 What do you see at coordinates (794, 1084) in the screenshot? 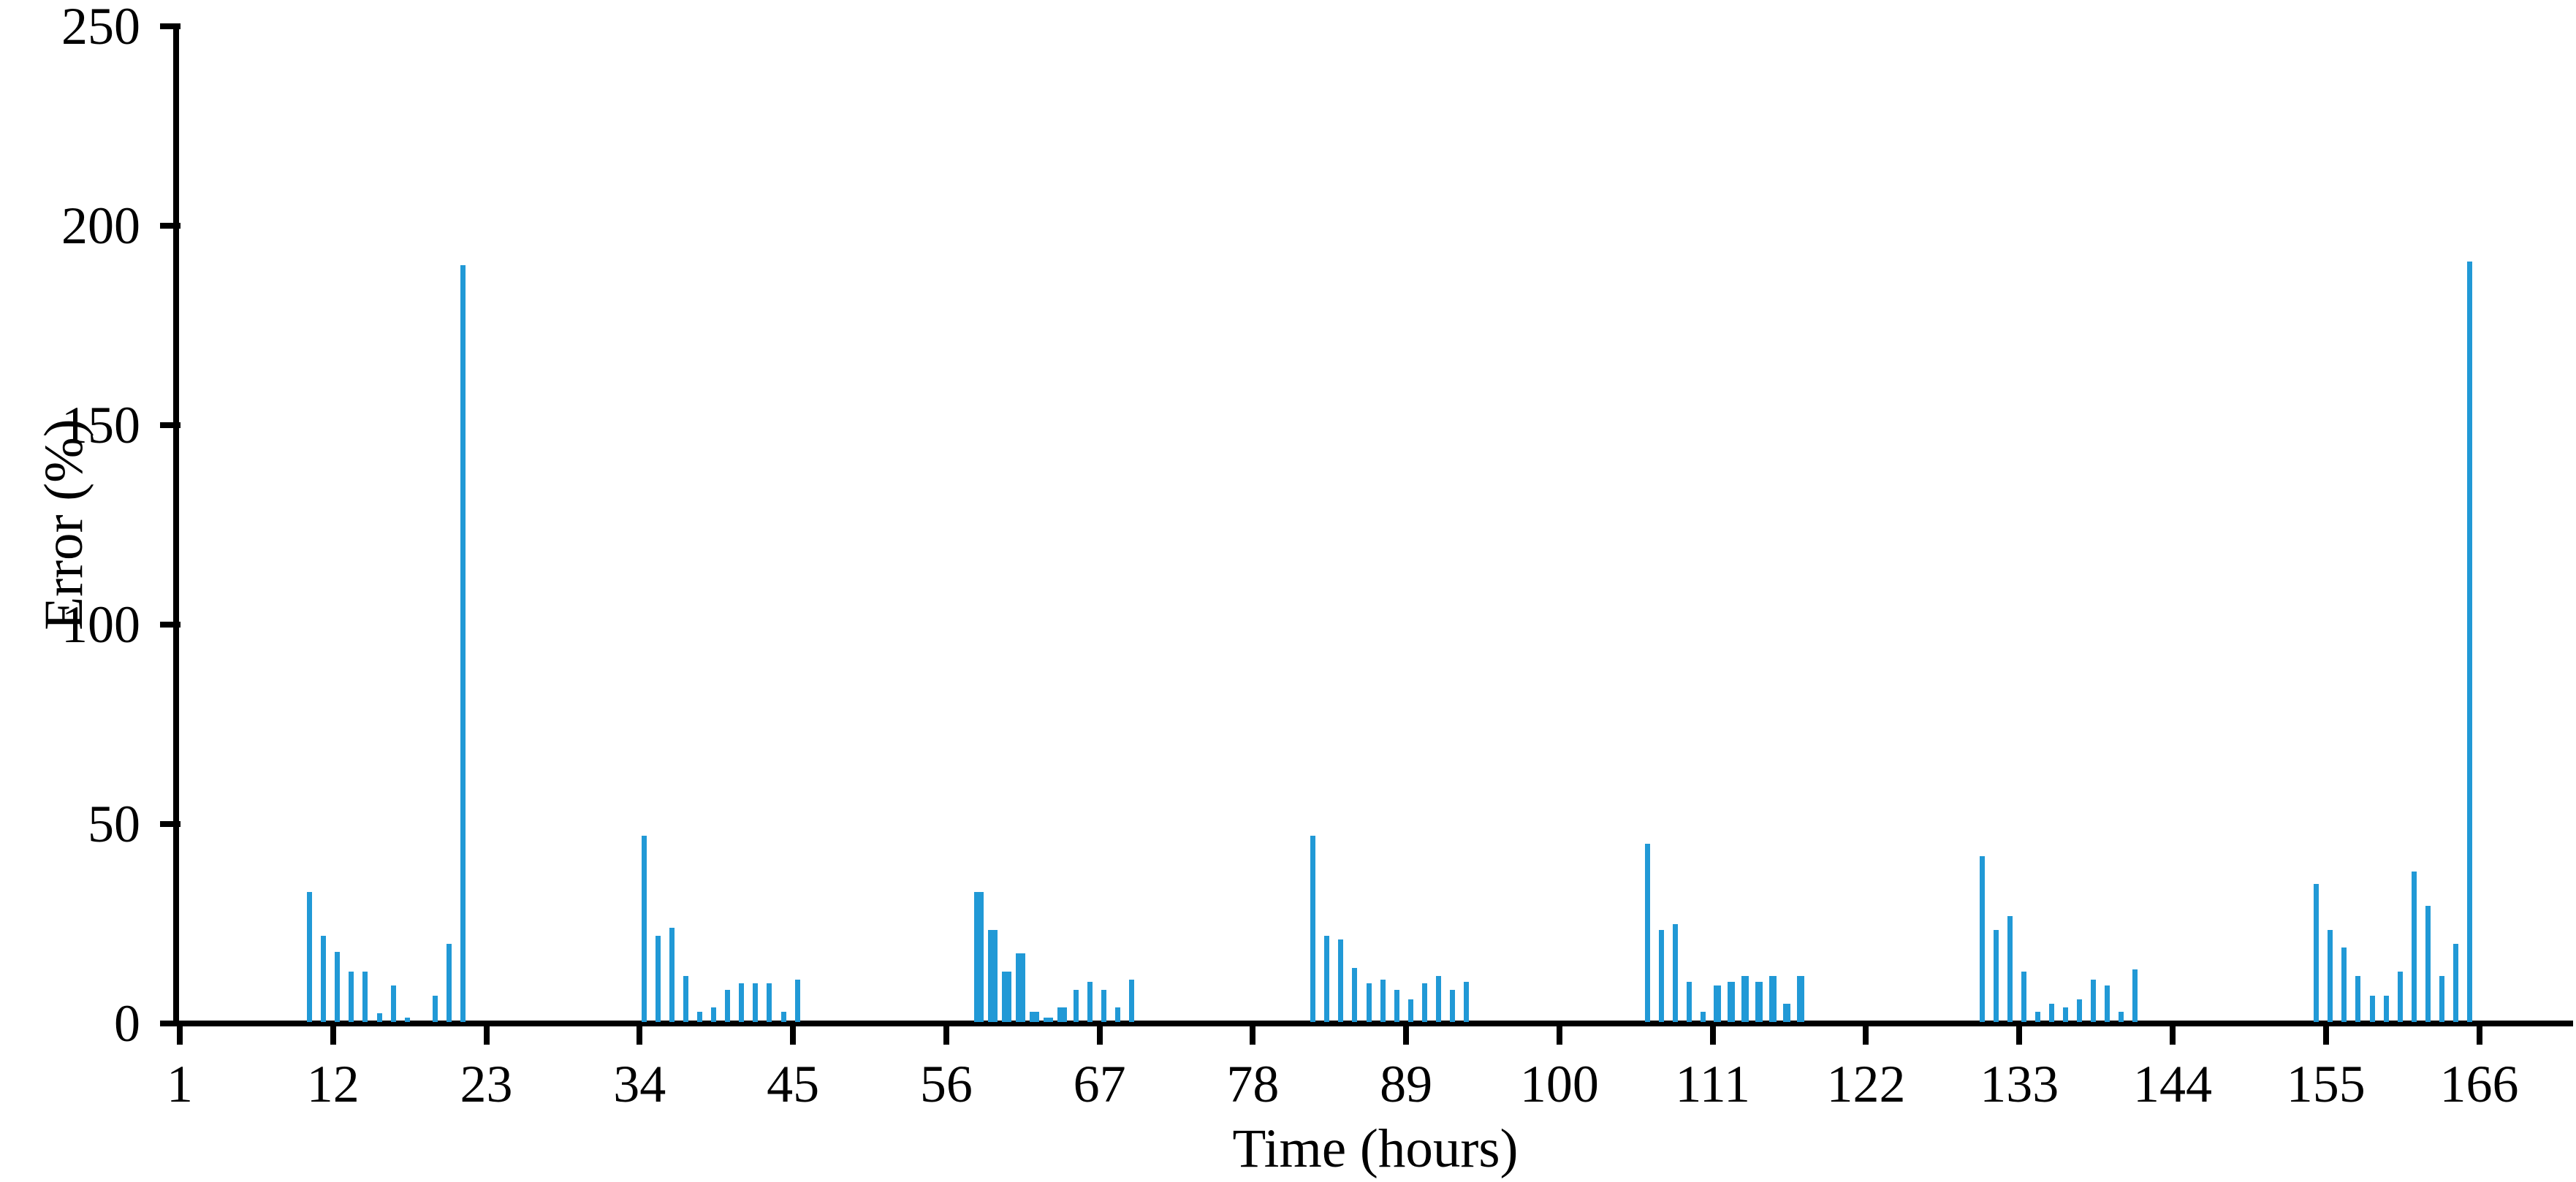
I see `x-tick-label: 45` at bounding box center [794, 1084].